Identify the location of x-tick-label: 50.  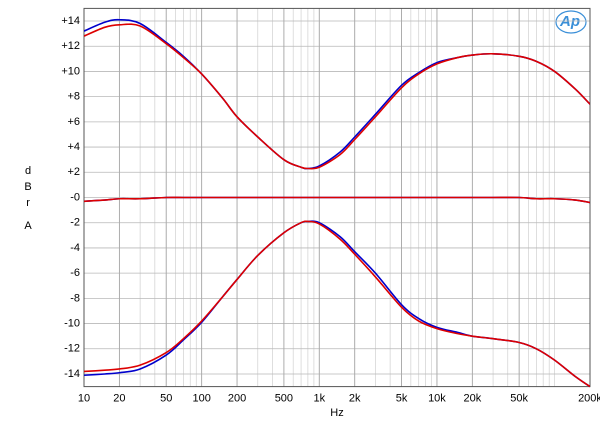
(166, 399).